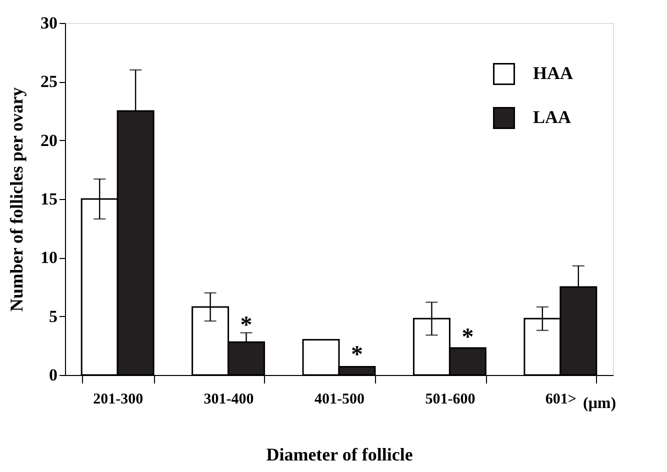  What do you see at coordinates (339, 454) in the screenshot?
I see `x-axis-title: Diameter of follicle` at bounding box center [339, 454].